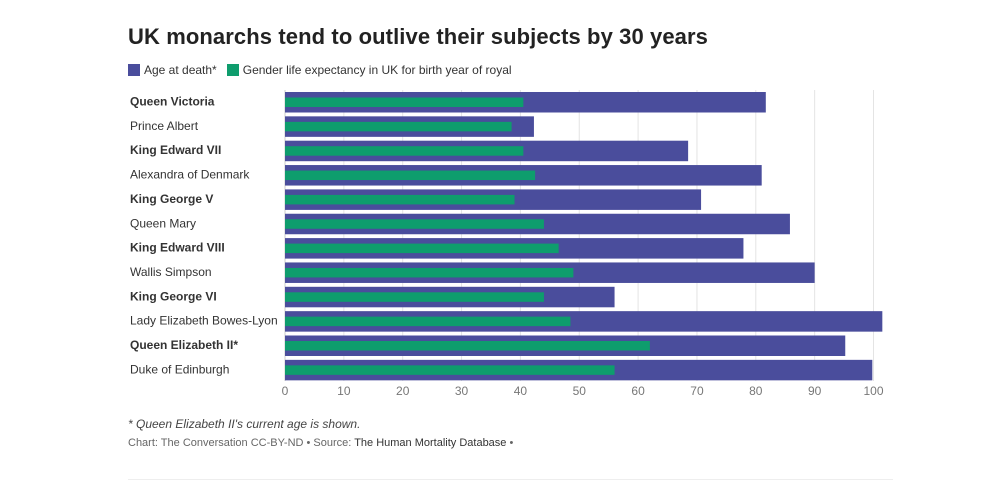  What do you see at coordinates (430, 443) in the screenshot?
I see `source-link: The Human Mortality Database` at bounding box center [430, 443].